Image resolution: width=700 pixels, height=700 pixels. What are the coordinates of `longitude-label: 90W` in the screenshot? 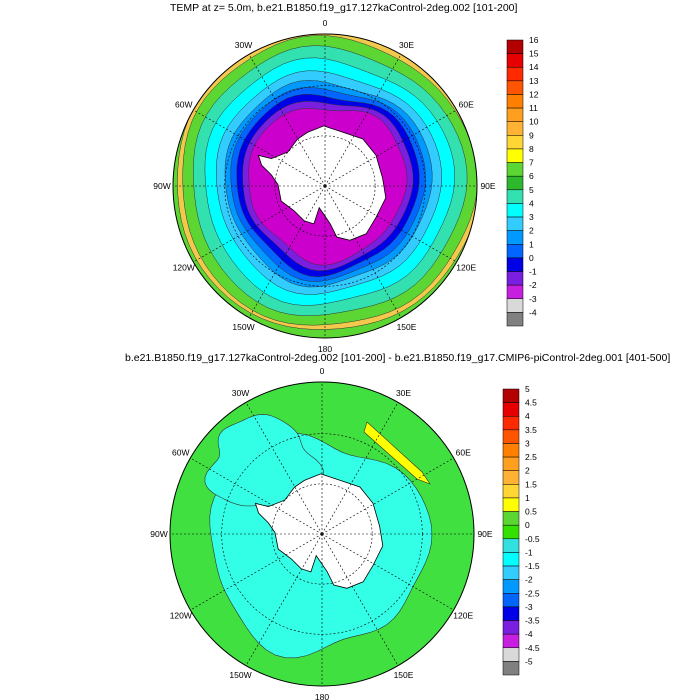 It's located at (158, 534).